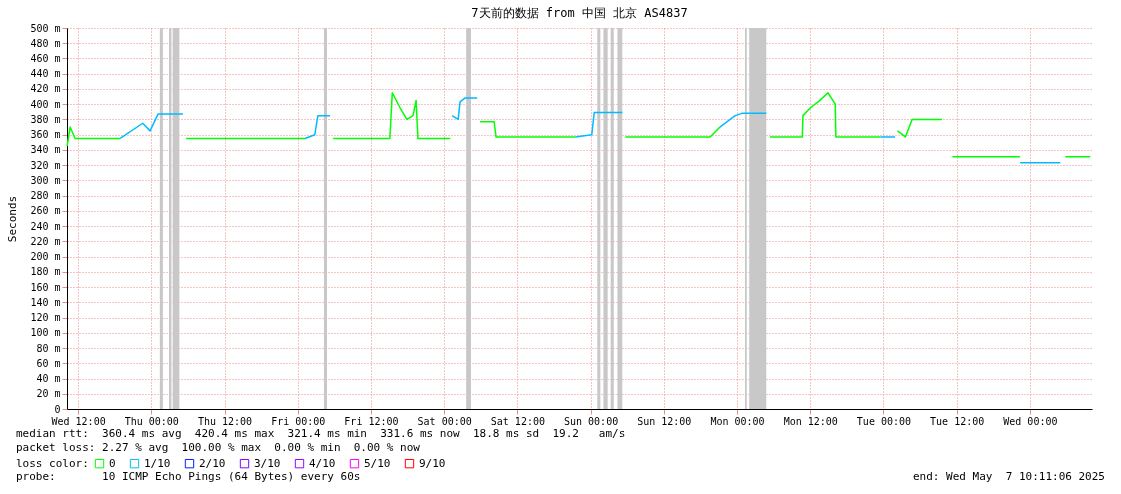 This screenshot has width=1121, height=494. Describe the element at coordinates (45, 287) in the screenshot. I see `y-tick-label: 160 m` at that location.